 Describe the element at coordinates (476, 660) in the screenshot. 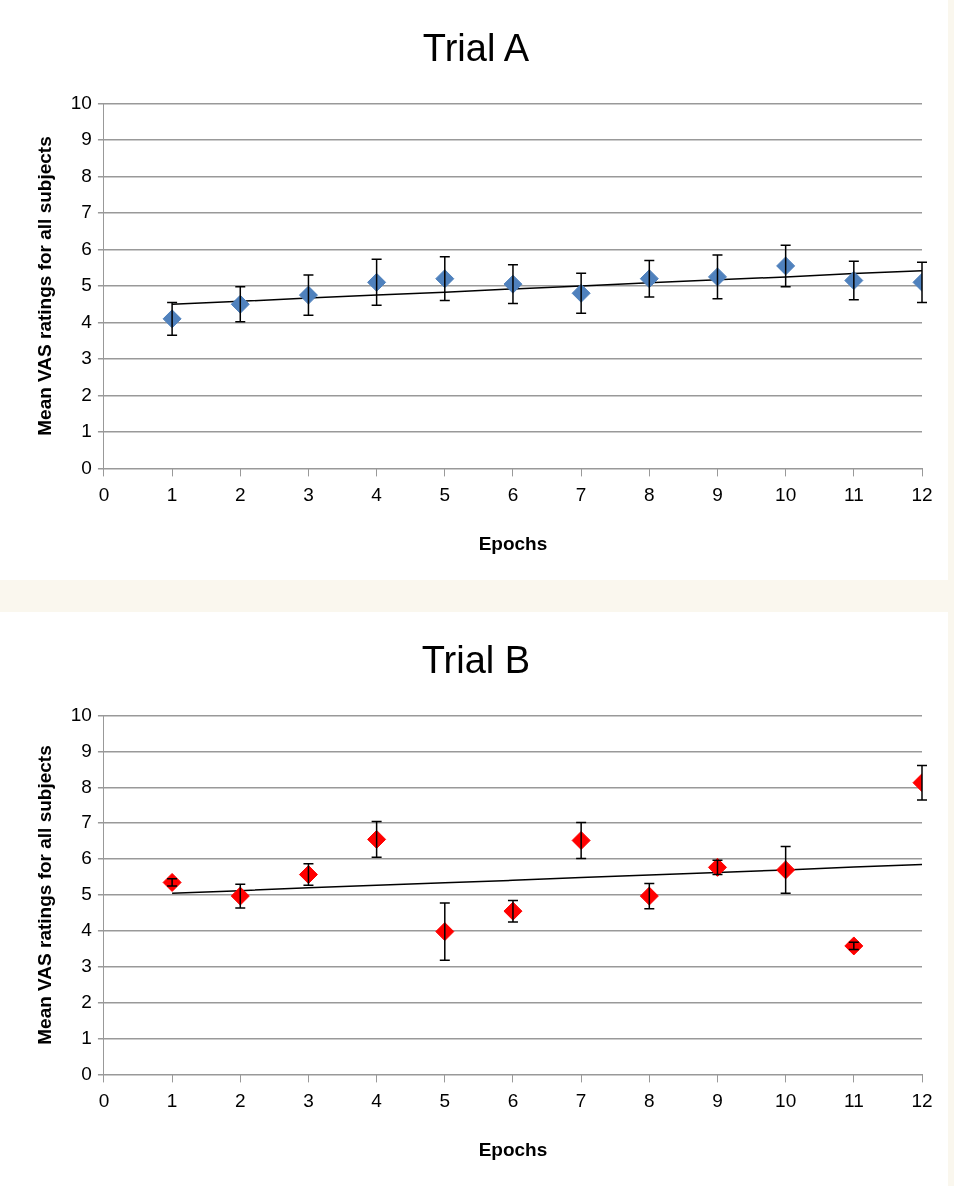

I see `chart-title: Trial B` at that location.